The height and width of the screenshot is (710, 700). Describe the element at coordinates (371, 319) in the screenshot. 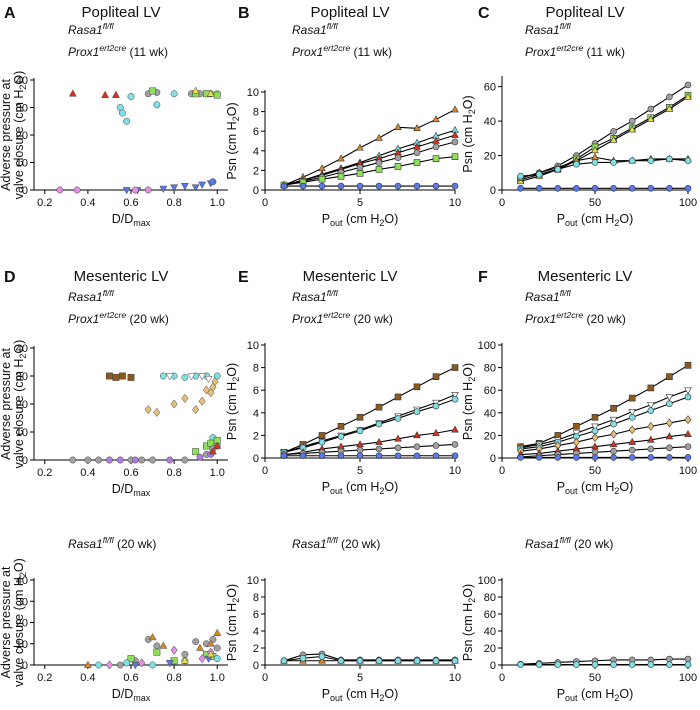

I see `text-part: (20 wk)` at that location.